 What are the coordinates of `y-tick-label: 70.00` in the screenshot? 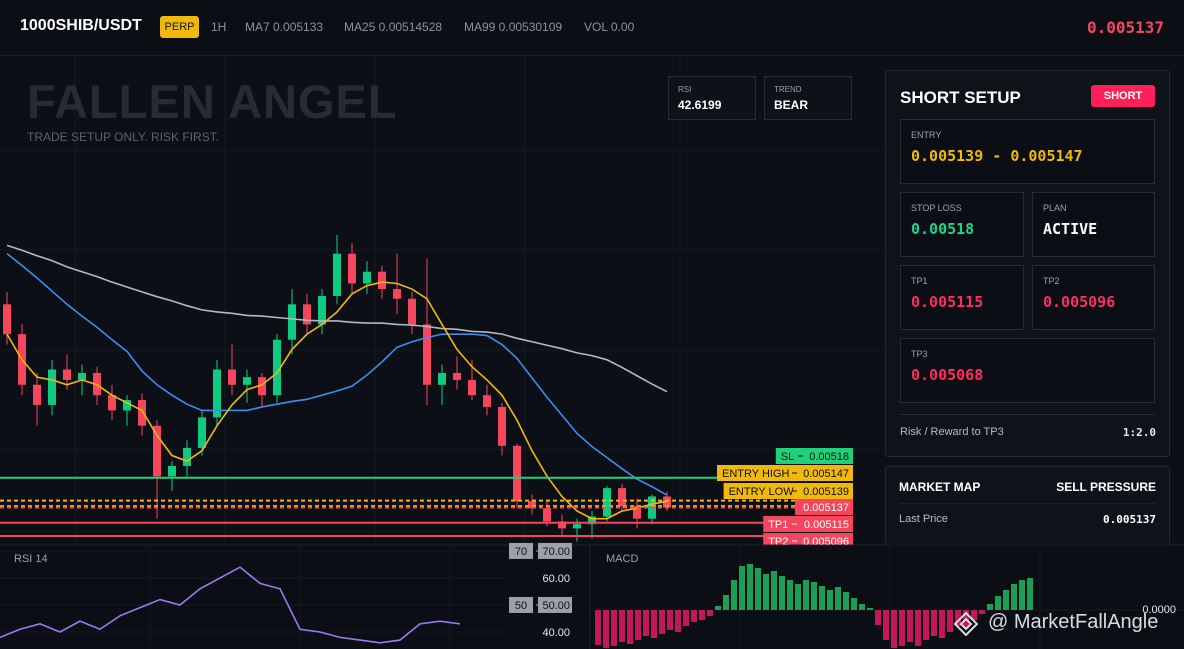 It's located at (556, 552).